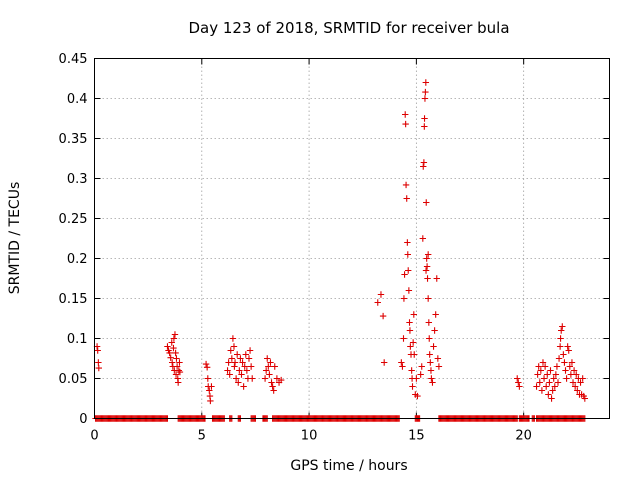  Describe the element at coordinates (77, 259) in the screenshot. I see `y-tick-label: 0.2` at that location.